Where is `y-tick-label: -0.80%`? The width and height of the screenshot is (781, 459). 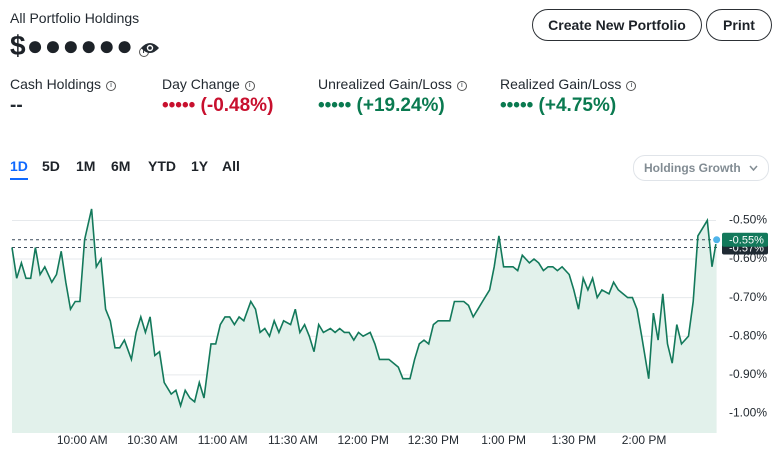
y-tick-label: -0.80% is located at coordinates (748, 335).